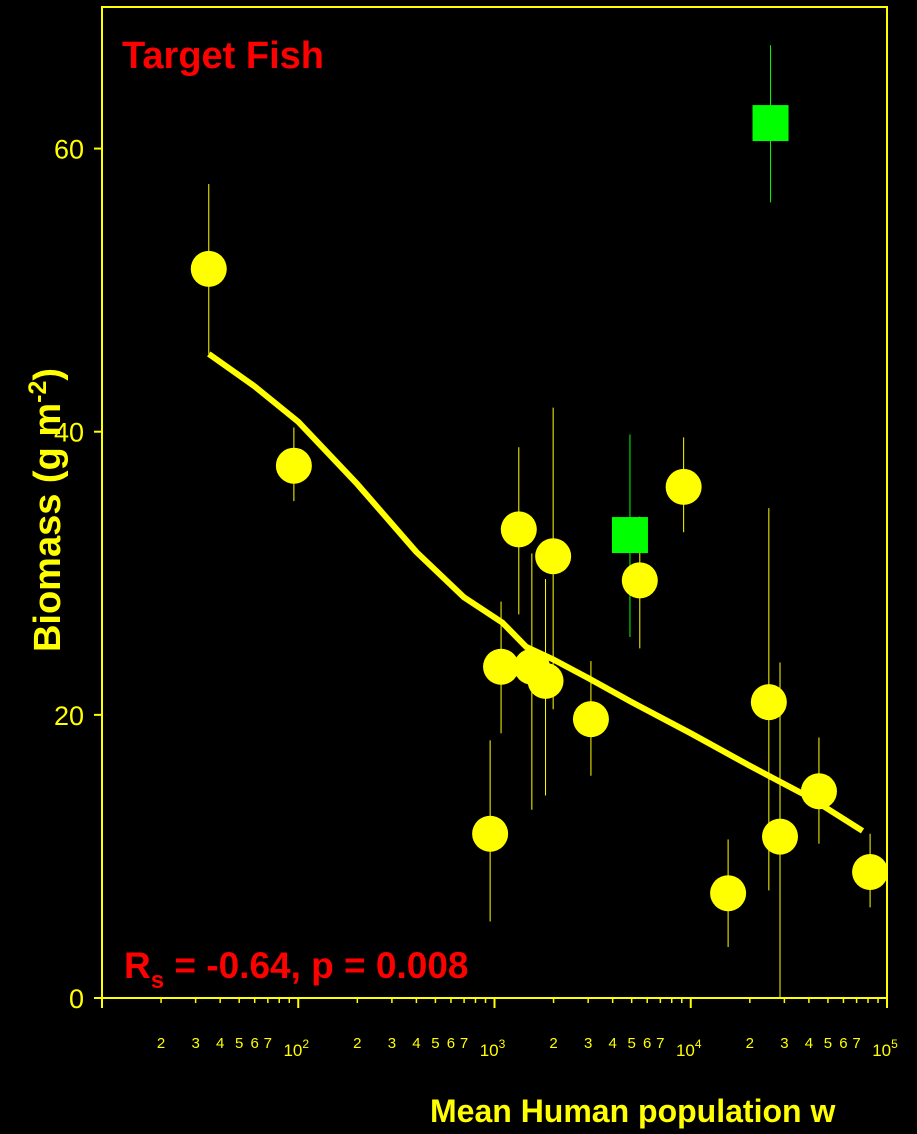 This screenshot has height=1134, width=917. Describe the element at coordinates (885, 1048) in the screenshot. I see `x-decade-label: 105` at that location.